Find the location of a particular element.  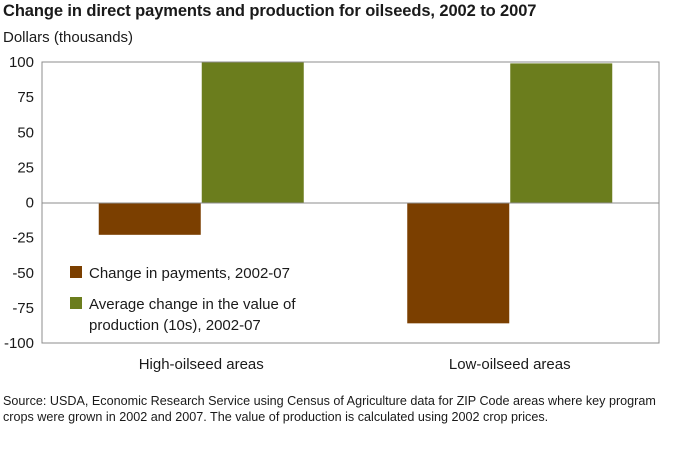

y-axis-unit-label: Dollars (thousands) is located at coordinates (68, 37).